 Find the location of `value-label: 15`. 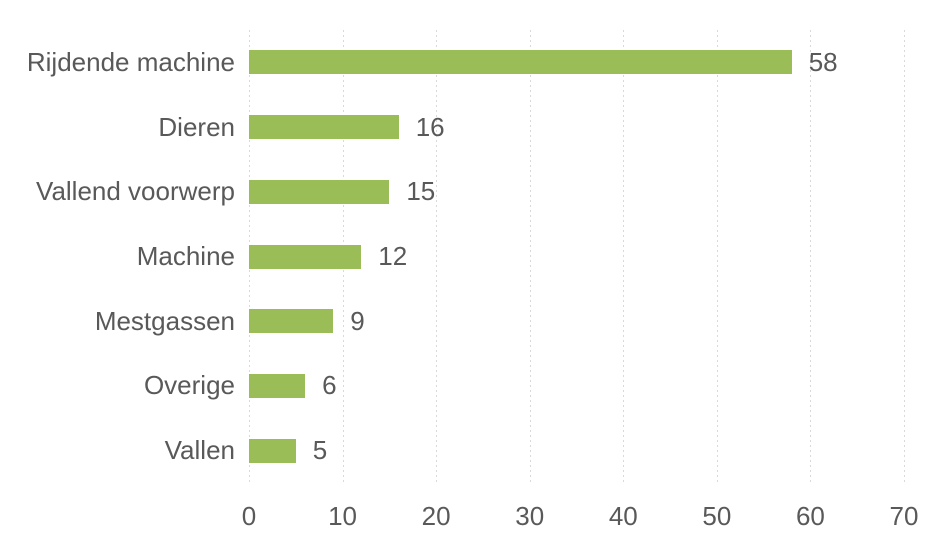

value-label: 15 is located at coordinates (421, 191).